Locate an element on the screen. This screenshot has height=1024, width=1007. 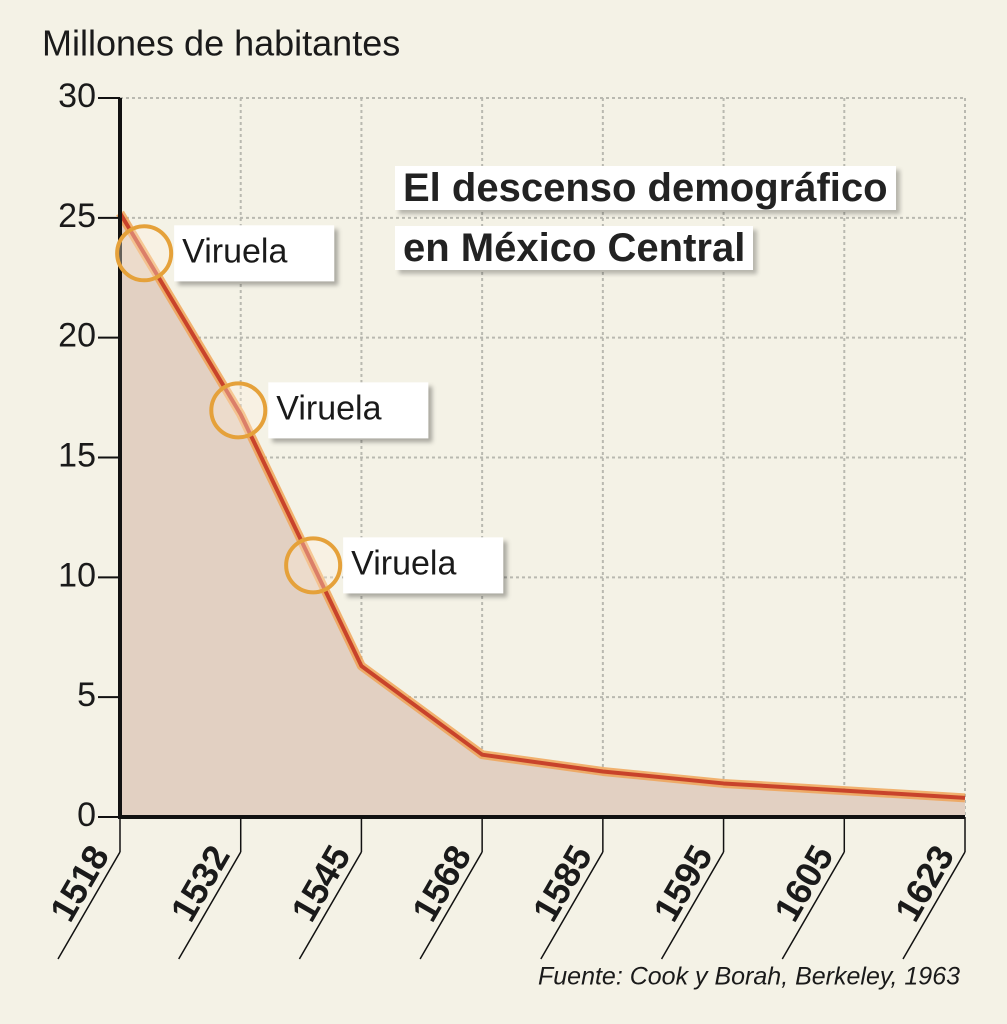
y-tick-label: 25 is located at coordinates (77, 216).